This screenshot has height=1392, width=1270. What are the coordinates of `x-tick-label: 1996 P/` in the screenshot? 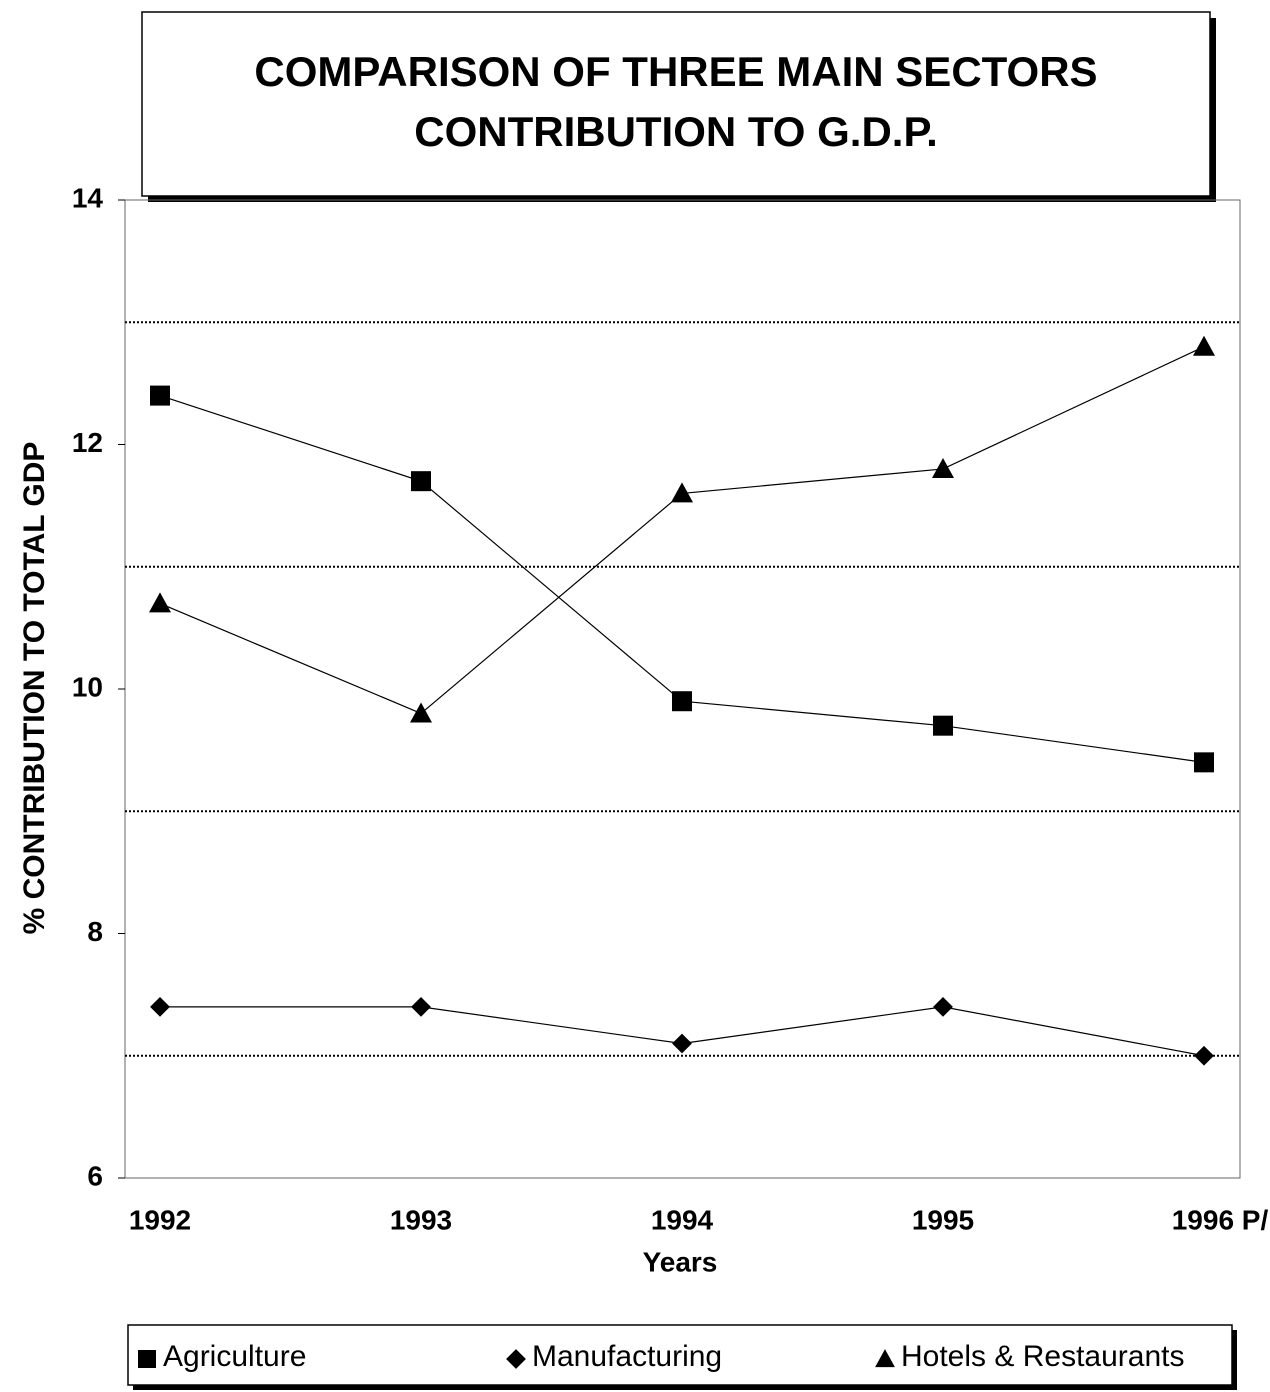 It's located at (1220, 1219).